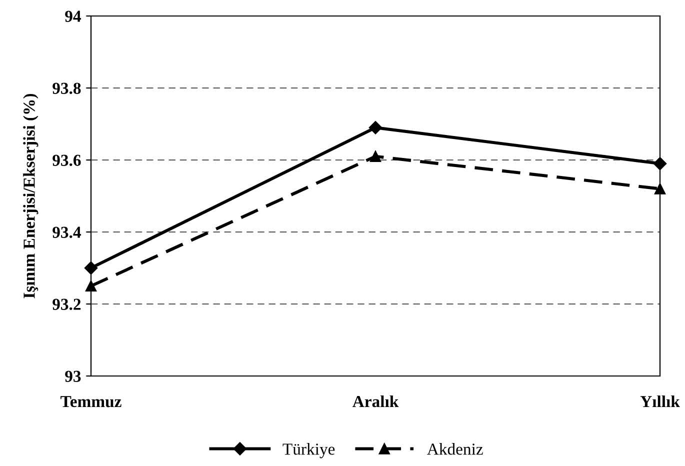 This screenshot has width=685, height=466. What do you see at coordinates (30, 196) in the screenshot?
I see `y-axis-title: Işınım Enerjisi/Ekserjisi (%)` at bounding box center [30, 196].